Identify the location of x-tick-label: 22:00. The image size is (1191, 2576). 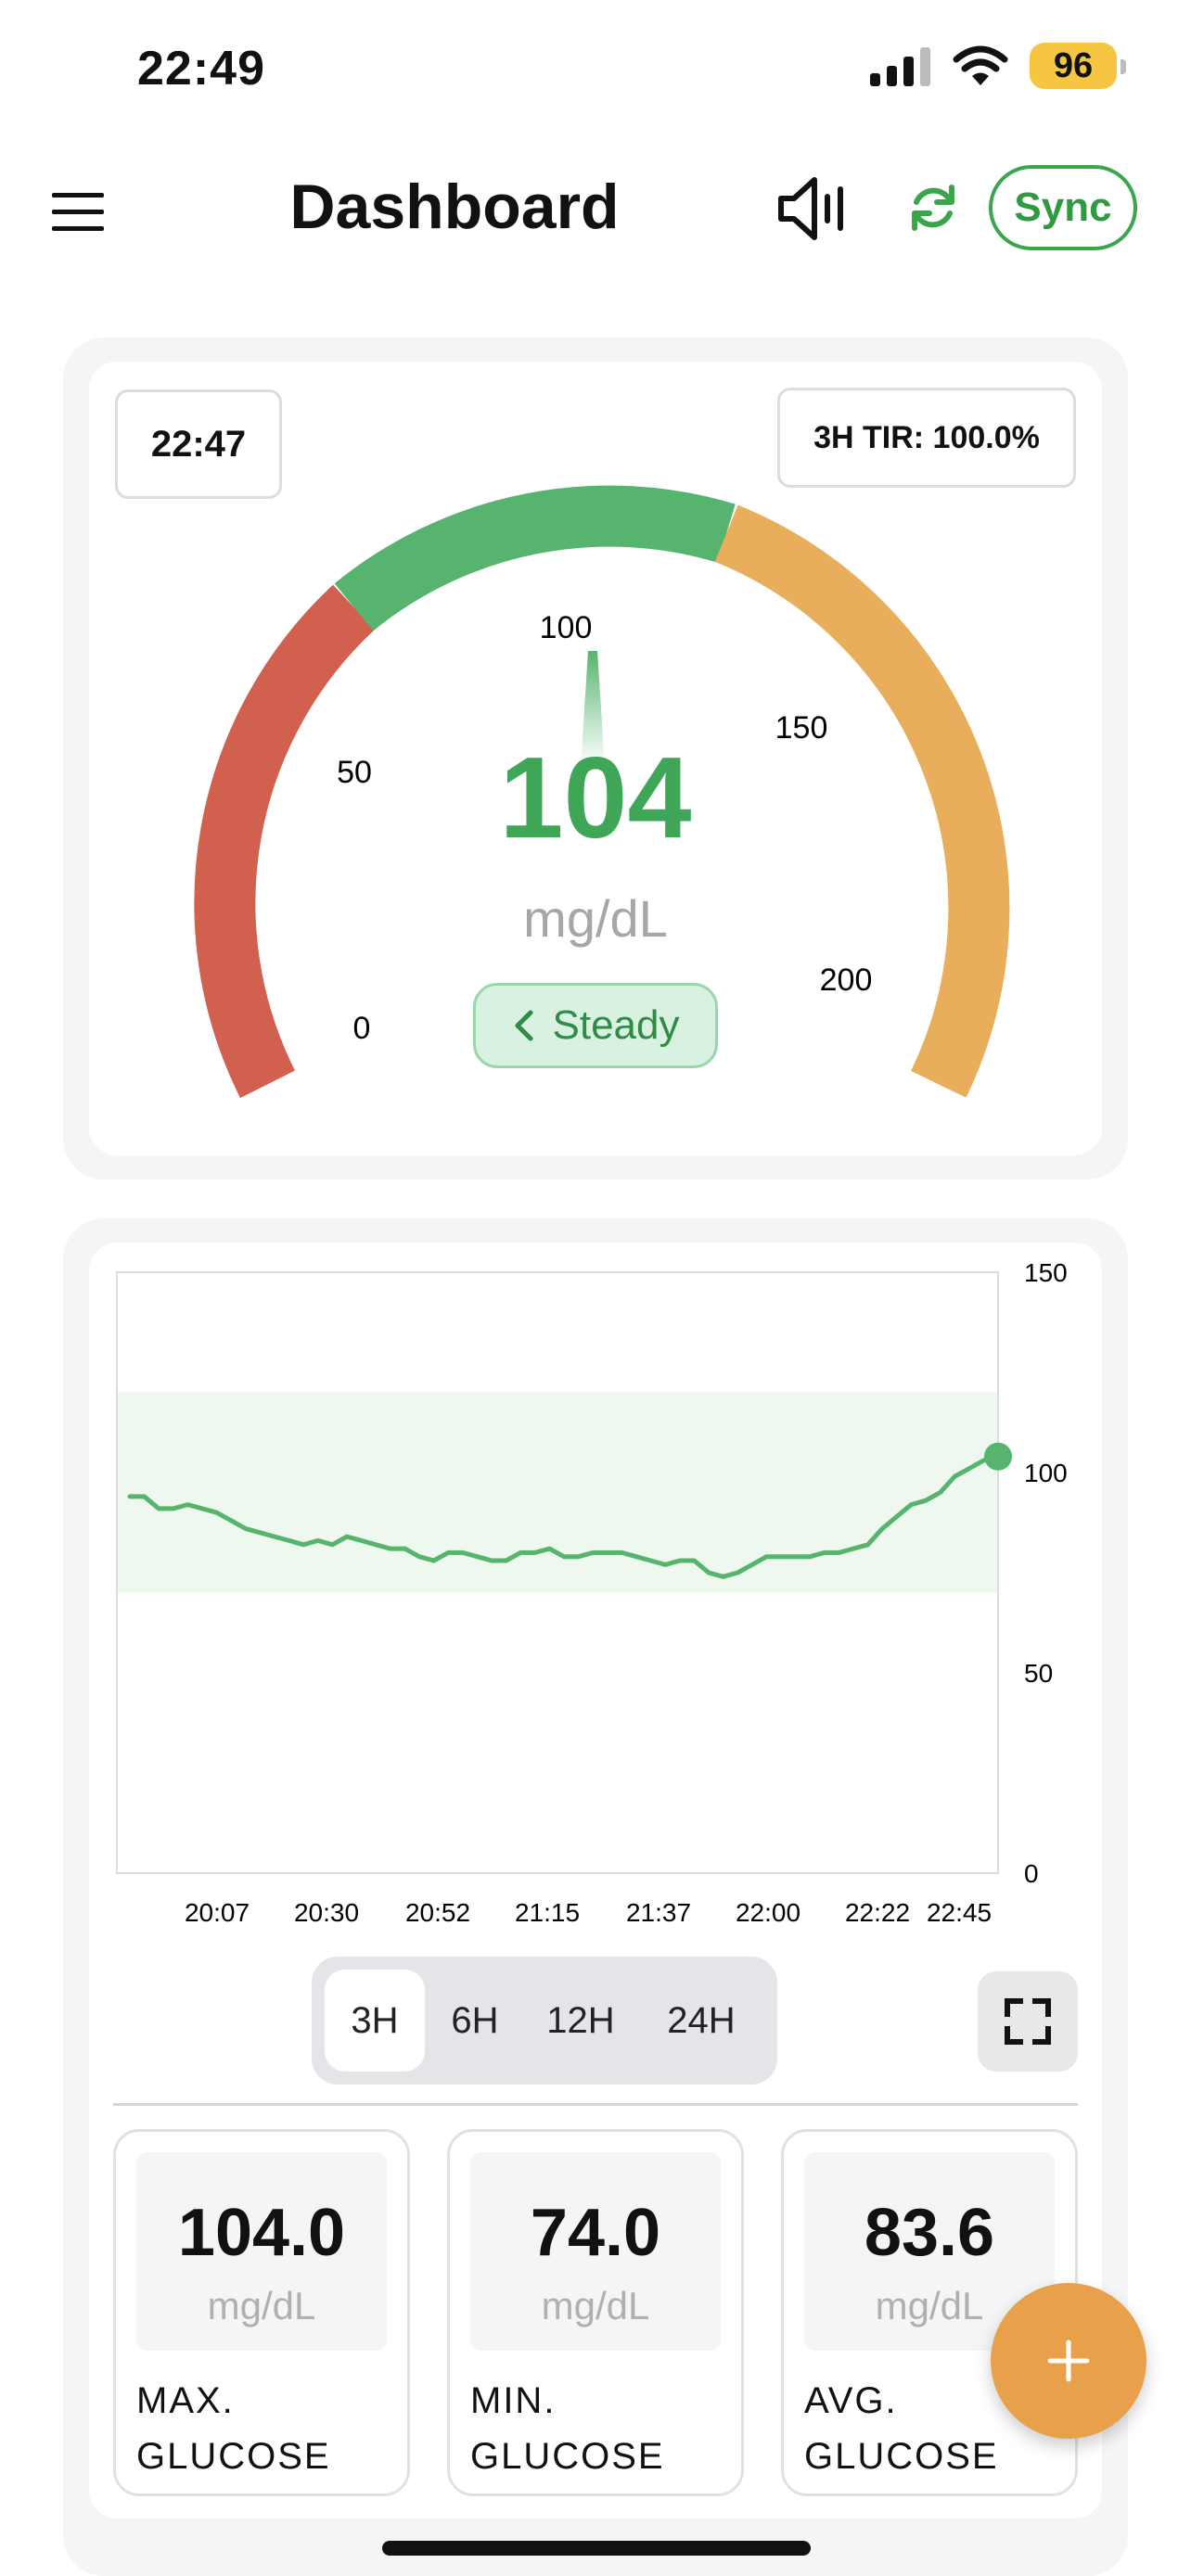
(768, 1913).